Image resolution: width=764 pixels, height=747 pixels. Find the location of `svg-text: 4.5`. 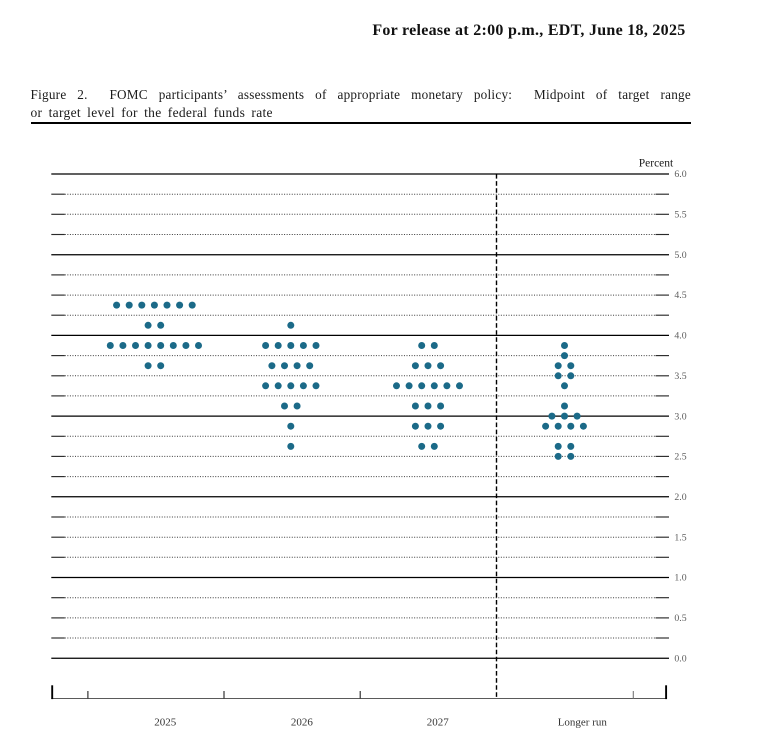

svg-text: 4.5 is located at coordinates (680, 295).